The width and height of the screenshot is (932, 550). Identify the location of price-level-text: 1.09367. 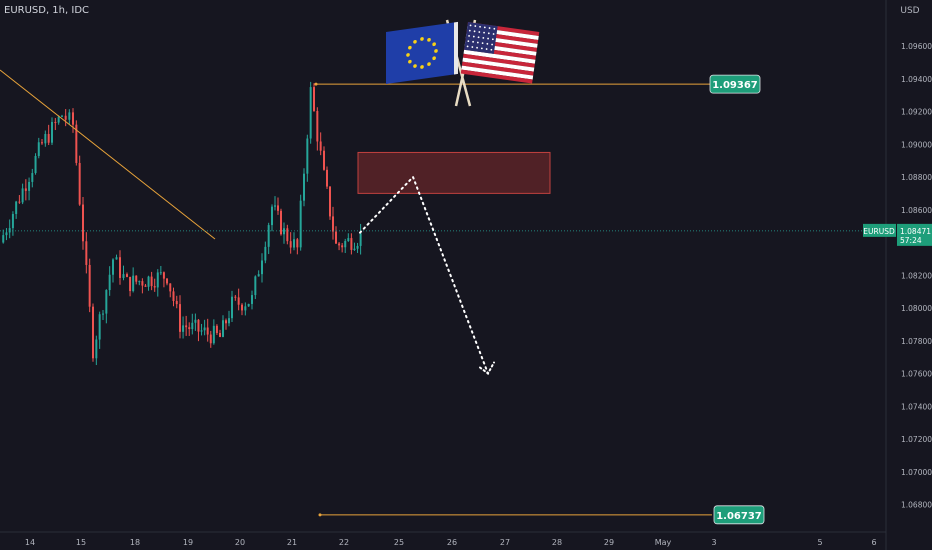
(735, 85).